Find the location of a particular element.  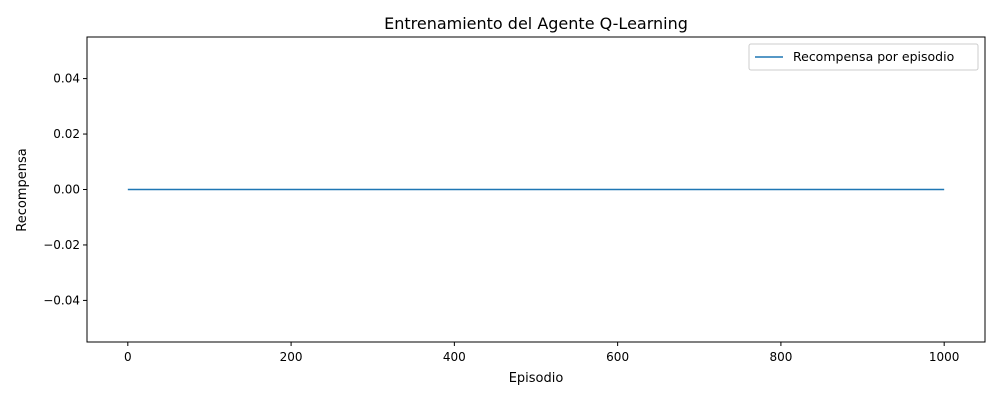

y-axis-label: Recompensa is located at coordinates (22, 189).